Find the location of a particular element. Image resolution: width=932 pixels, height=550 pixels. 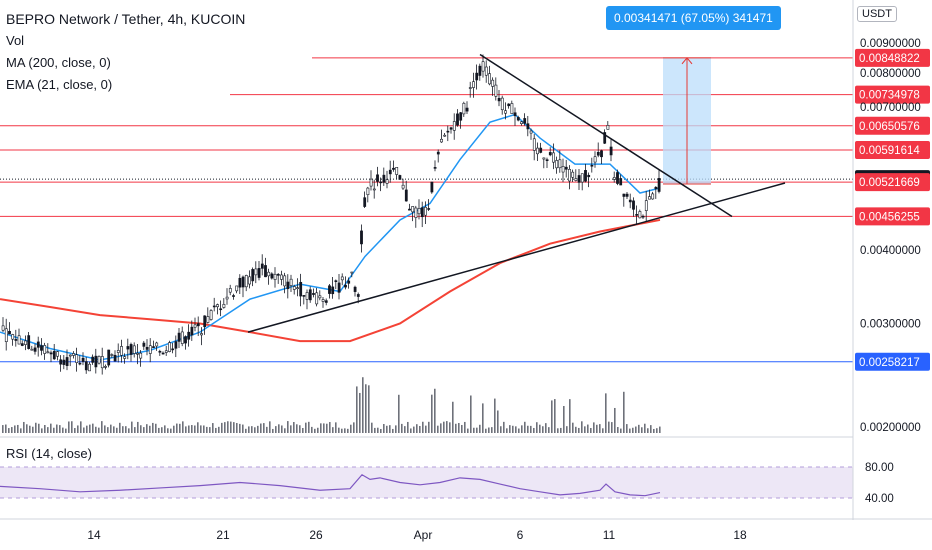

measure-range is located at coordinates (687, 121).